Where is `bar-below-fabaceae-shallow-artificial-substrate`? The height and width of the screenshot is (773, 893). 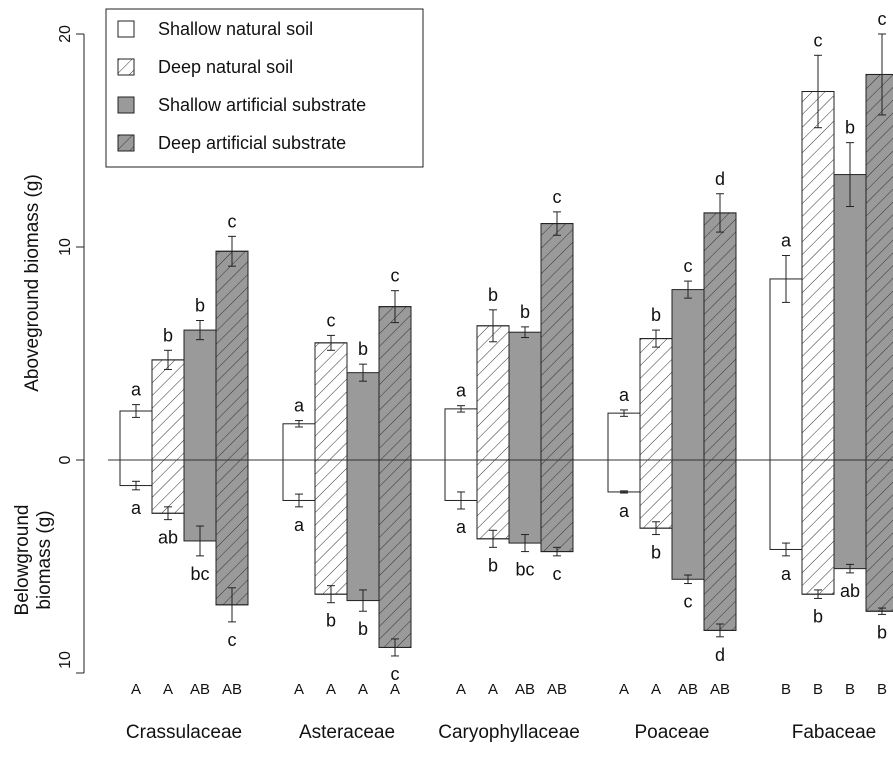 bar-below-fabaceae-shallow-artificial-substrate is located at coordinates (850, 514).